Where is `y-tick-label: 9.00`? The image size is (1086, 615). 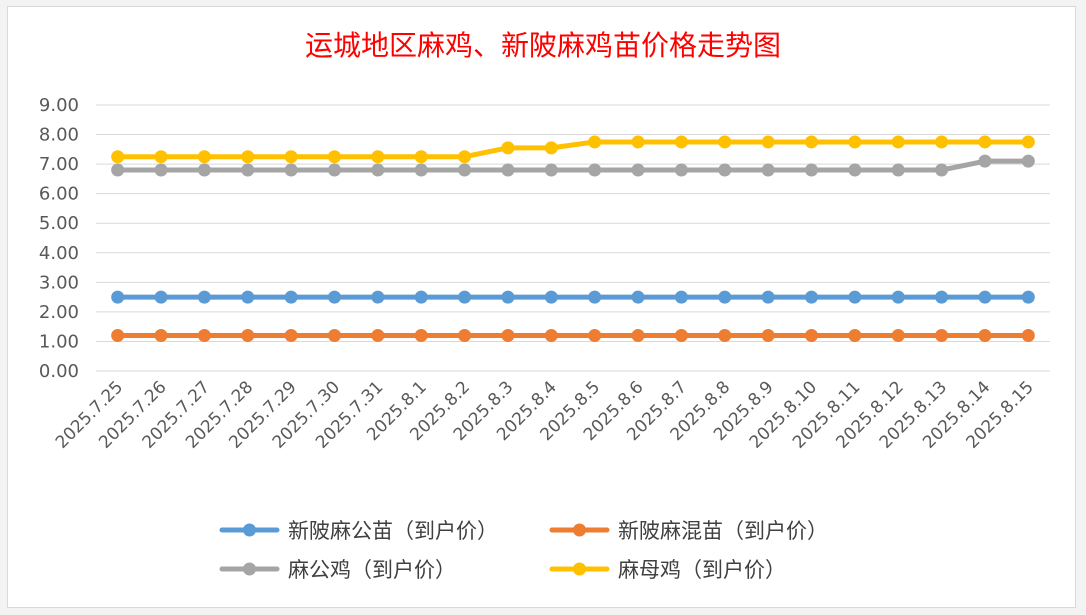 y-tick-label: 9.00 is located at coordinates (59, 105).